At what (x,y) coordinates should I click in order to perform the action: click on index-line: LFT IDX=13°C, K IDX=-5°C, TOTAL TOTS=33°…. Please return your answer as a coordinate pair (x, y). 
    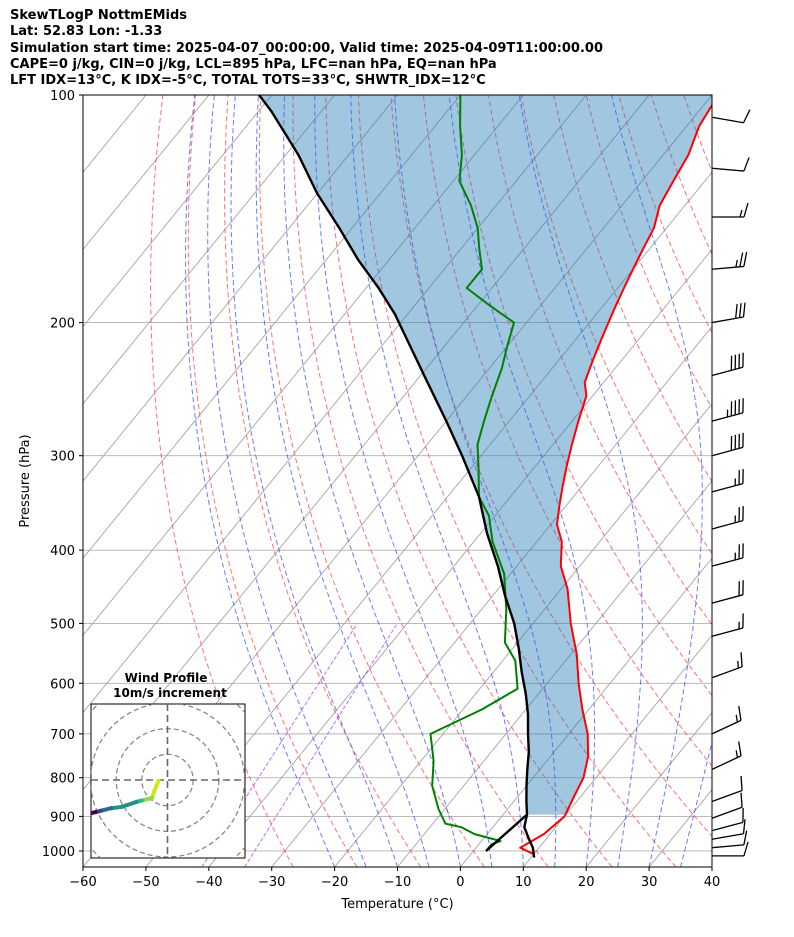
    Looking at the image, I should click on (248, 81).